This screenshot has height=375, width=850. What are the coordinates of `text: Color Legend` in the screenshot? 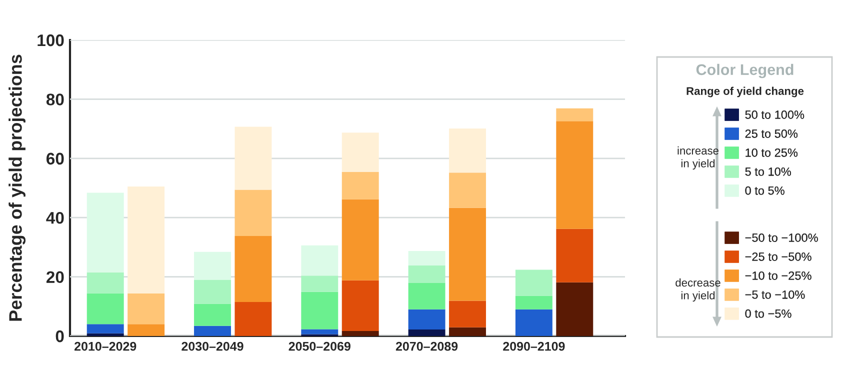 It's located at (745, 71).